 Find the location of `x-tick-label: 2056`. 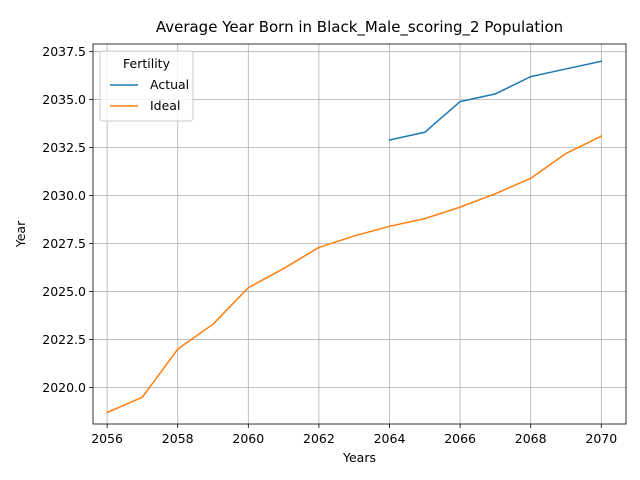

x-tick-label: 2056 is located at coordinates (107, 438).